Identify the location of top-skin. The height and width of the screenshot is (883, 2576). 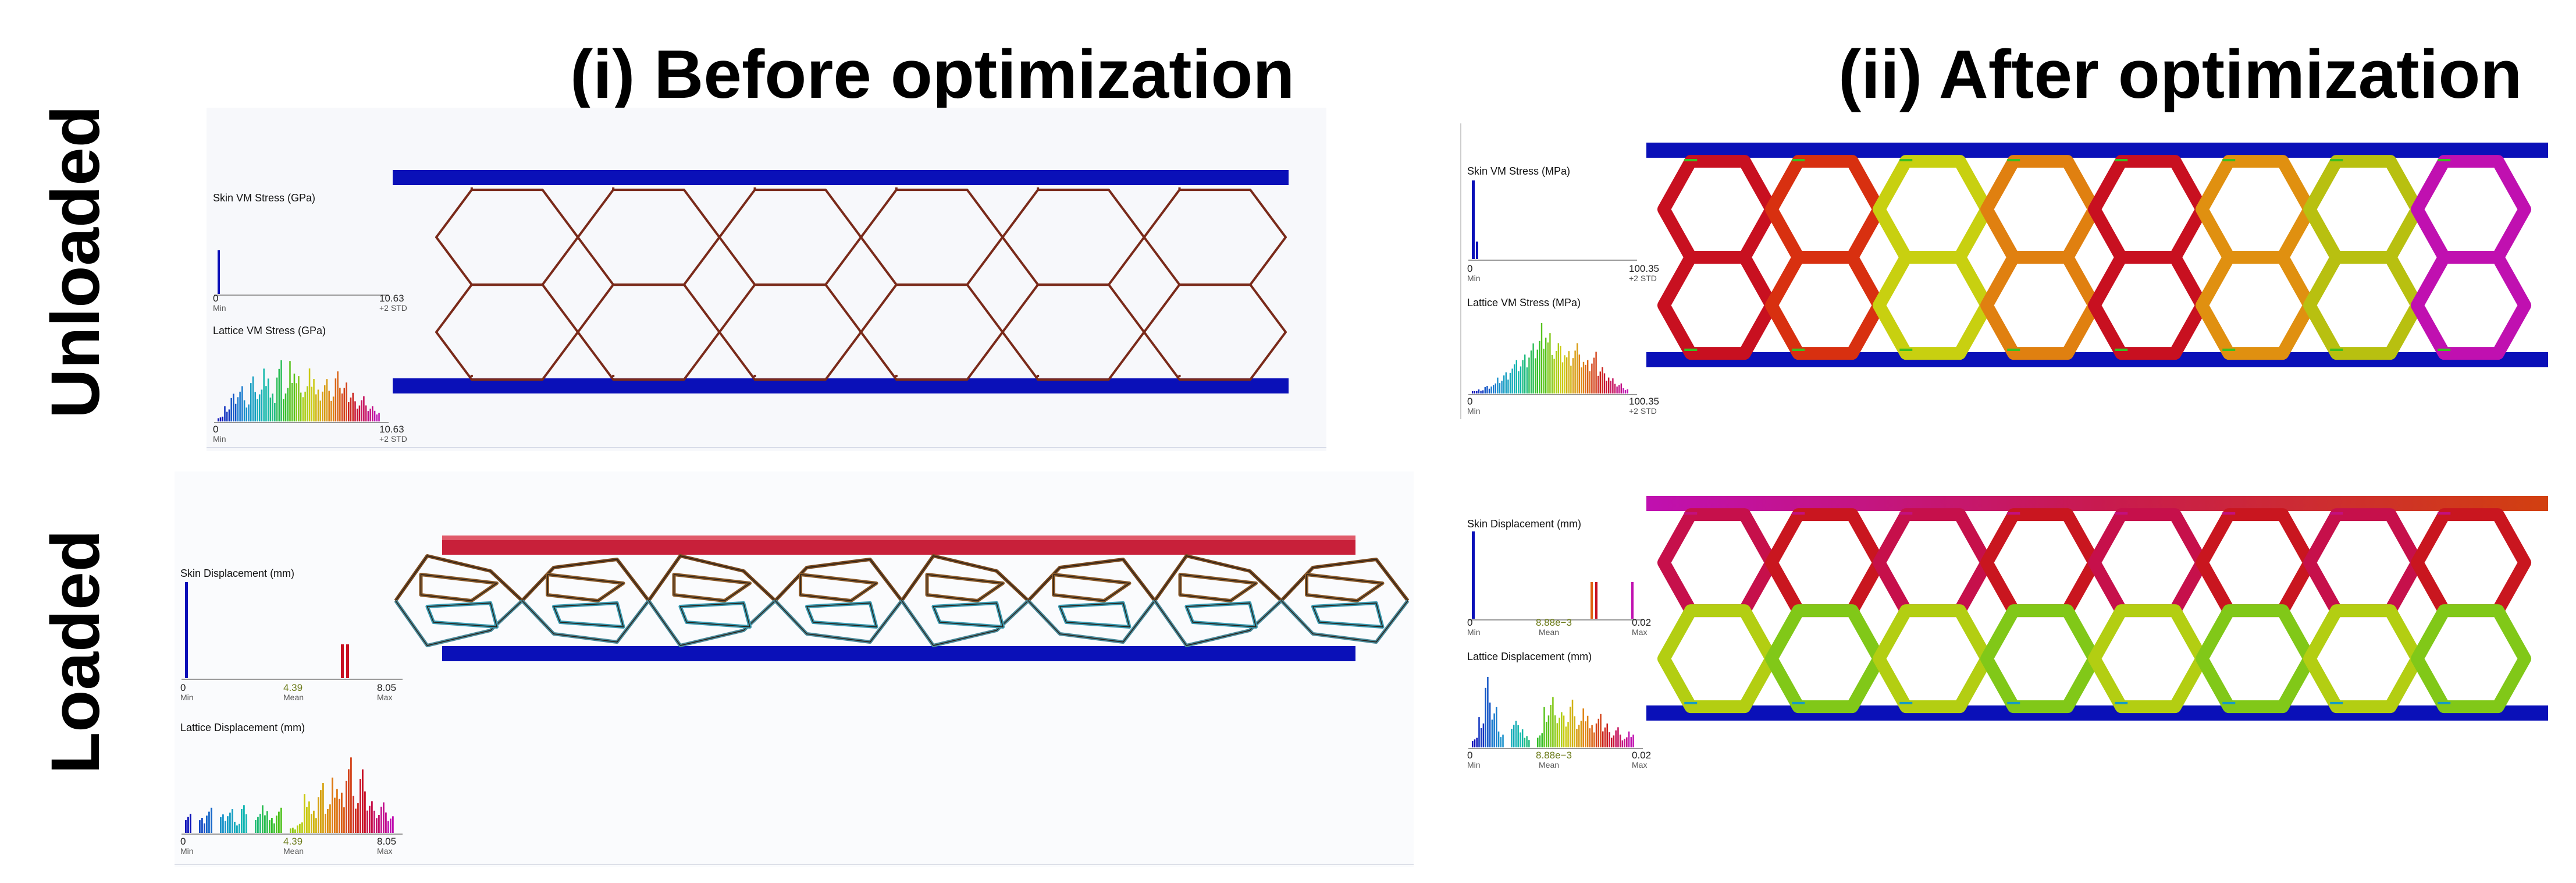
(2097, 150).